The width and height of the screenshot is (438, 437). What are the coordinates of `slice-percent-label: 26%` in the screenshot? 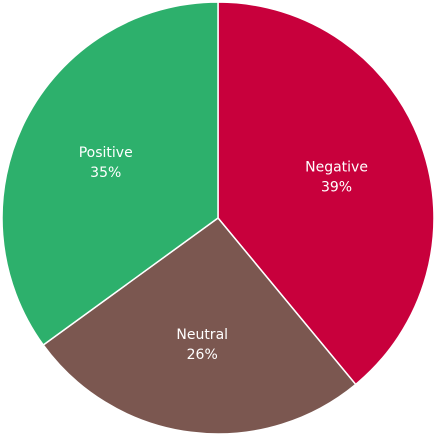 It's located at (202, 355).